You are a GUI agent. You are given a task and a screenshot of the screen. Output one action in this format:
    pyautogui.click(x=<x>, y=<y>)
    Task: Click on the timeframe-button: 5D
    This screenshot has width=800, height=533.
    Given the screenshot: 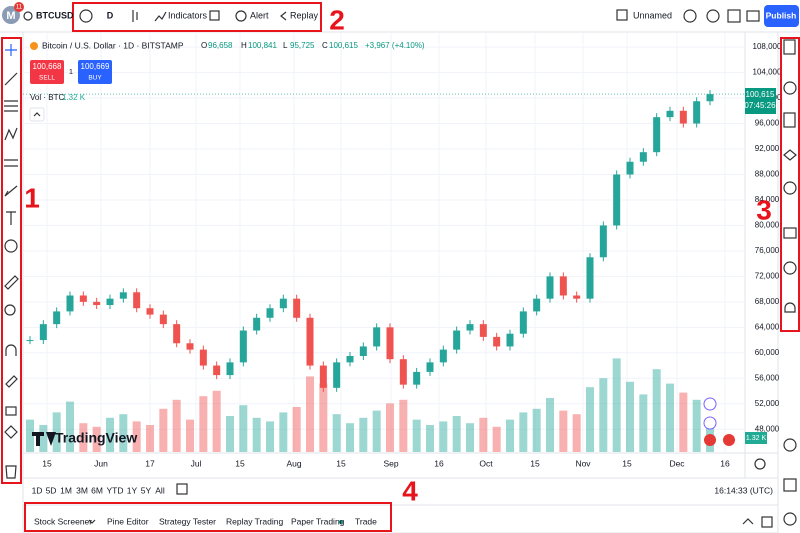 What is the action you would take?
    pyautogui.click(x=51, y=490)
    